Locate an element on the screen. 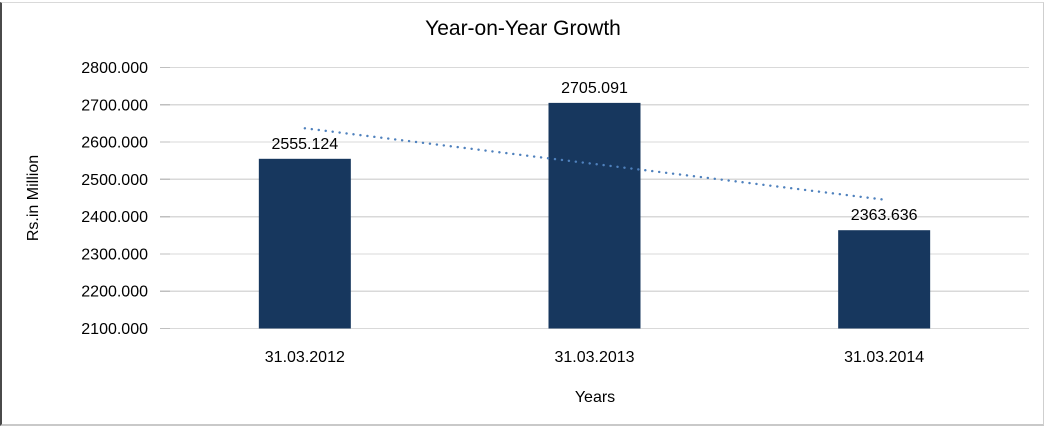 Image resolution: width=1052 pixels, height=432 pixels. y-axis-title: Rs.in Million is located at coordinates (33, 198).